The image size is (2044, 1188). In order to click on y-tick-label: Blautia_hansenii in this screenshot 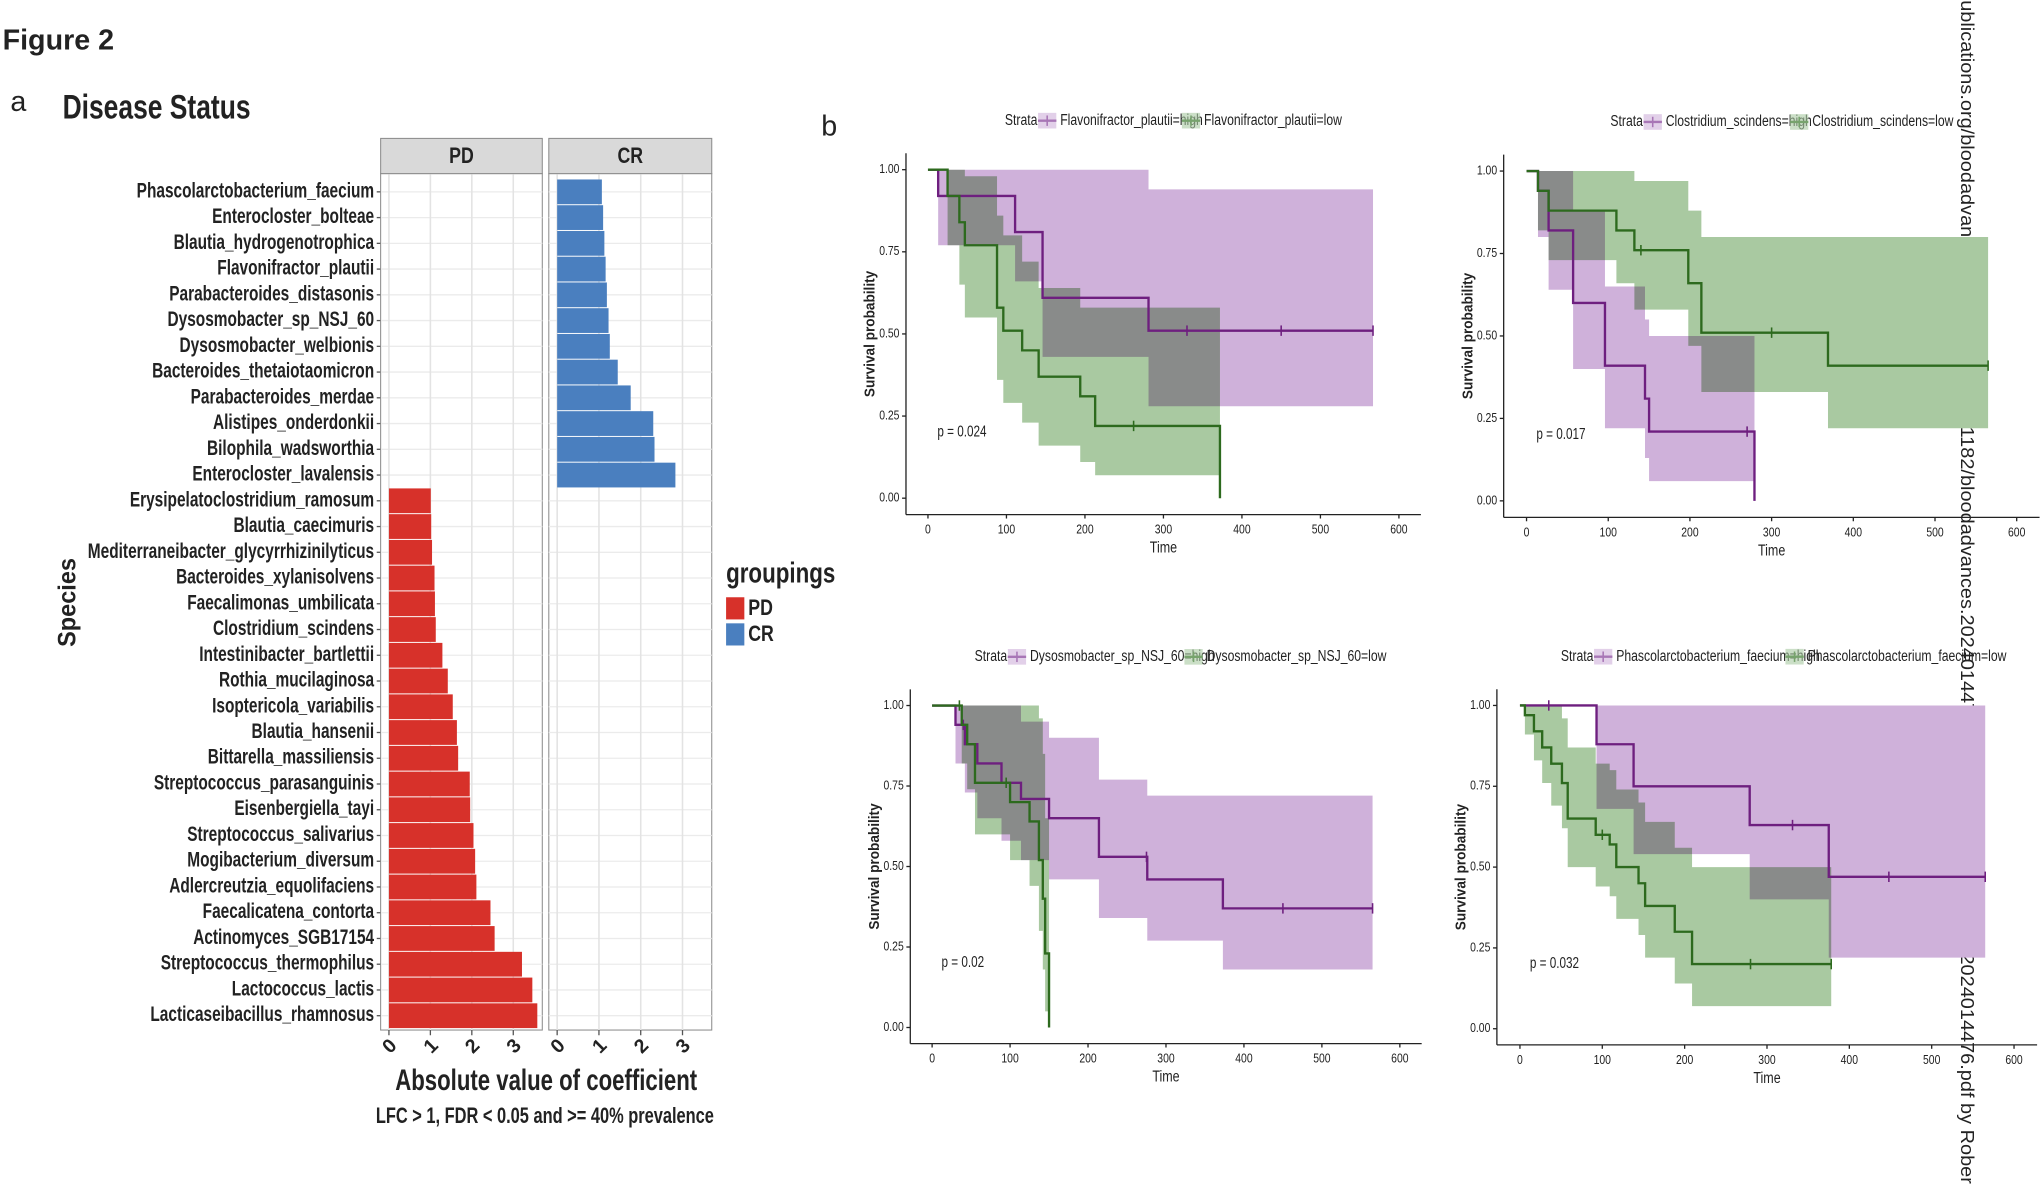, I will do `click(313, 731)`.